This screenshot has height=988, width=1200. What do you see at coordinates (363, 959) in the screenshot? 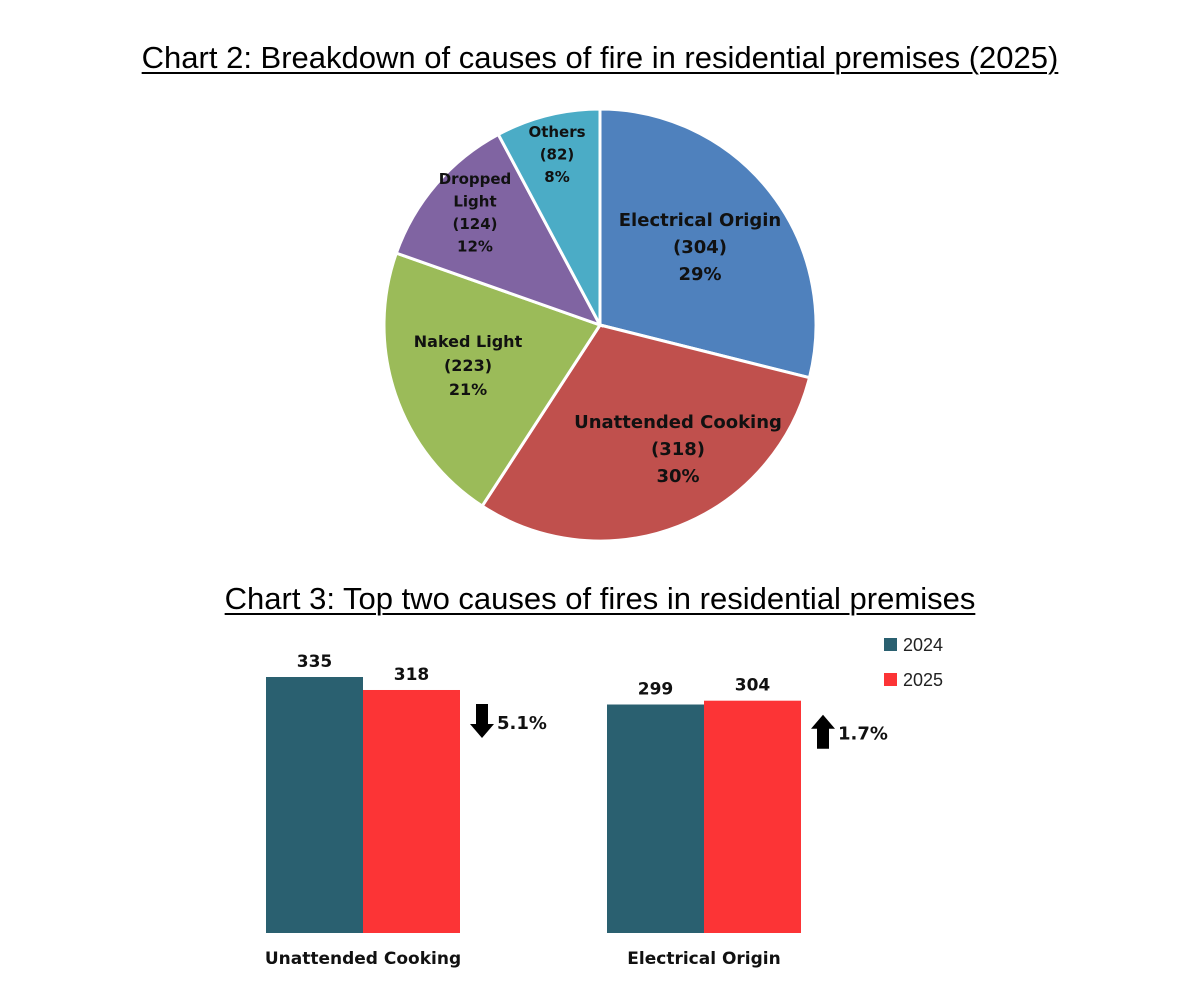
I see `category-label: Unattended Cooking` at bounding box center [363, 959].